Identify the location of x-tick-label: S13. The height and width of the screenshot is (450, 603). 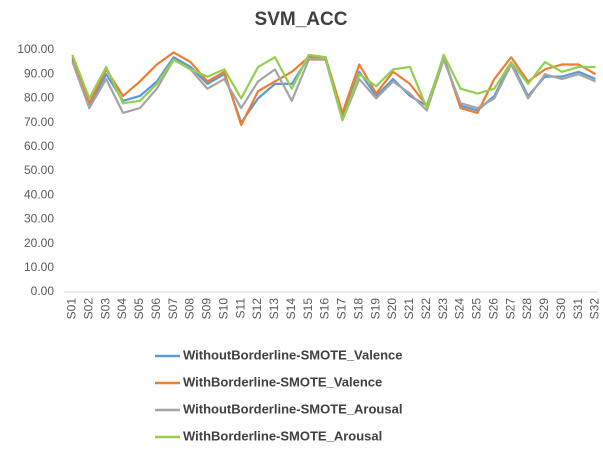
(274, 309).